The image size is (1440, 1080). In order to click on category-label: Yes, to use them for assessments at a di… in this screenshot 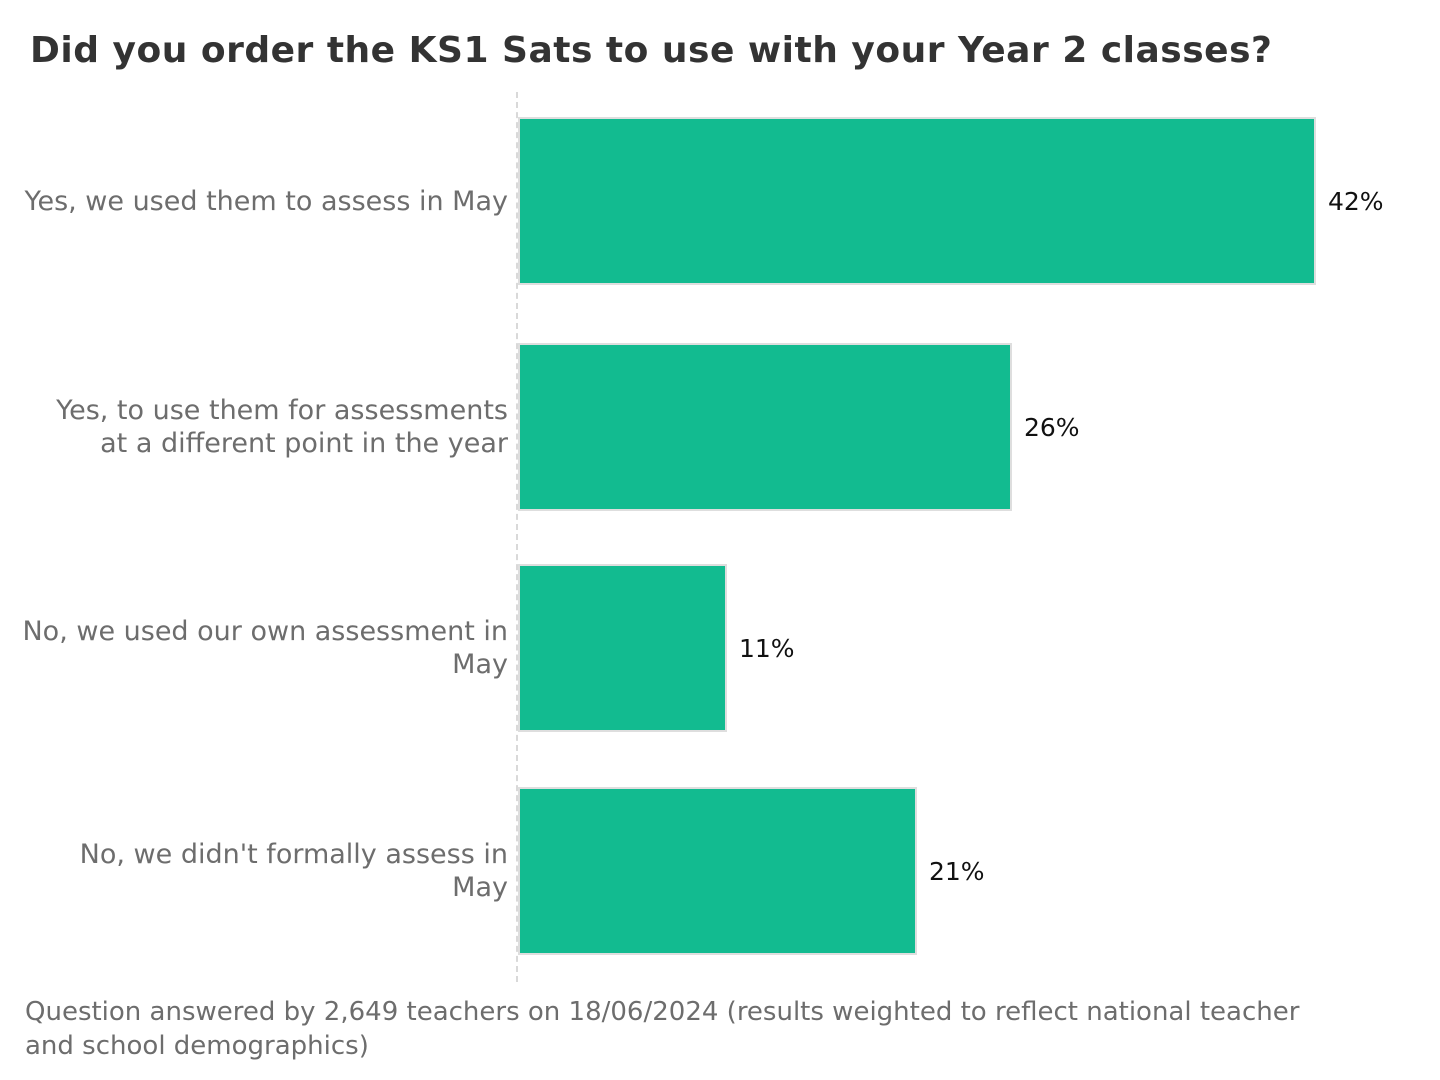, I will do `click(282, 427)`.